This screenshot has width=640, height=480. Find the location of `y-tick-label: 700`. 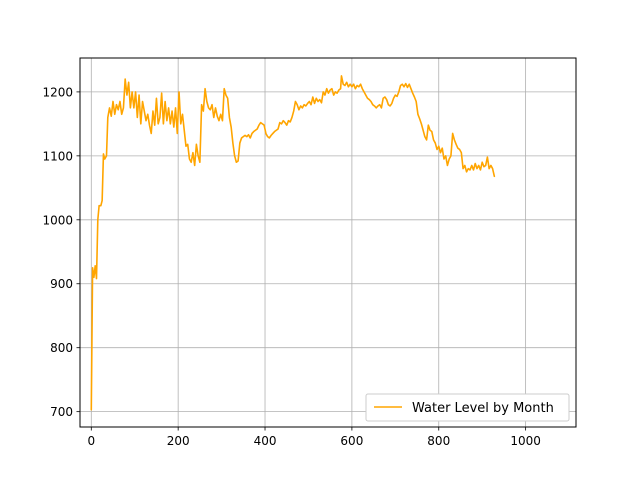

y-tick-label: 700 is located at coordinates (61, 412).